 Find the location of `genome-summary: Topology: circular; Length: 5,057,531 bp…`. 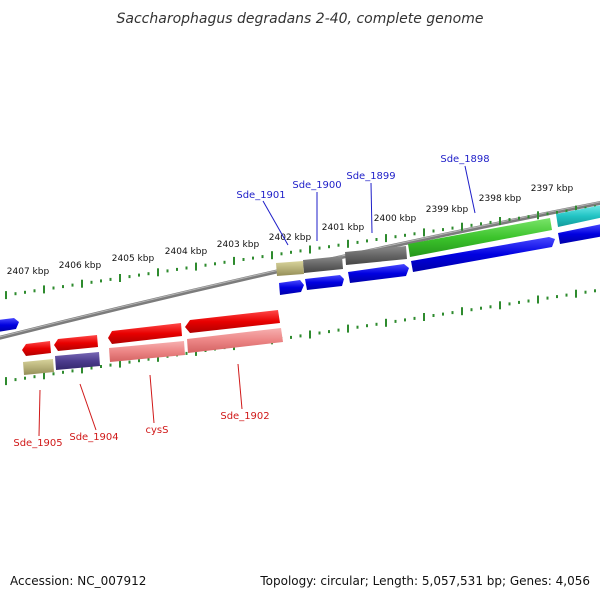

genome-summary: Topology: circular; Length: 5,057,531 bp… is located at coordinates (424, 581).